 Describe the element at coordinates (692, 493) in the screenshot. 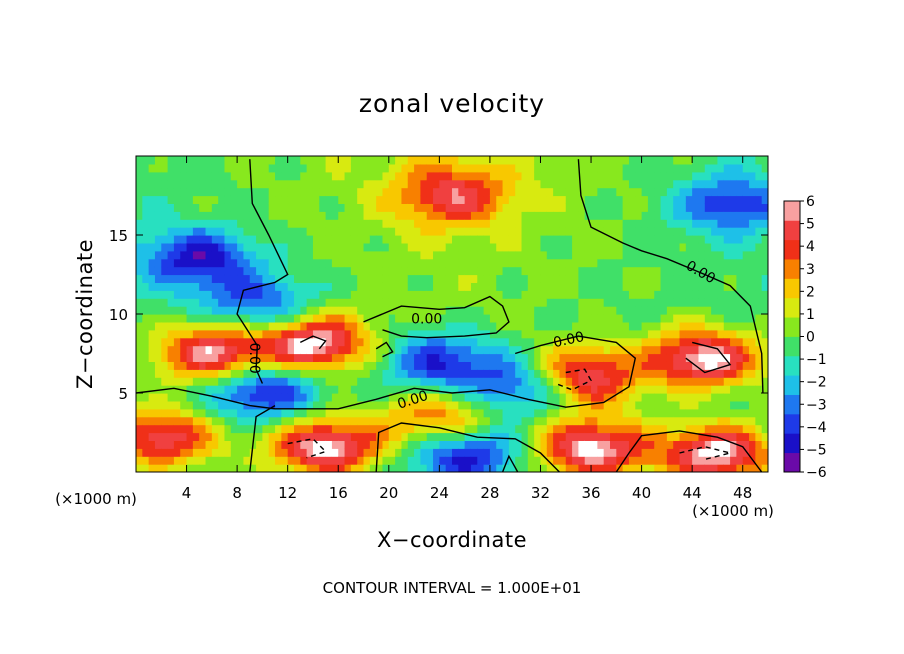

I see `x-tick-label: 44` at that location.